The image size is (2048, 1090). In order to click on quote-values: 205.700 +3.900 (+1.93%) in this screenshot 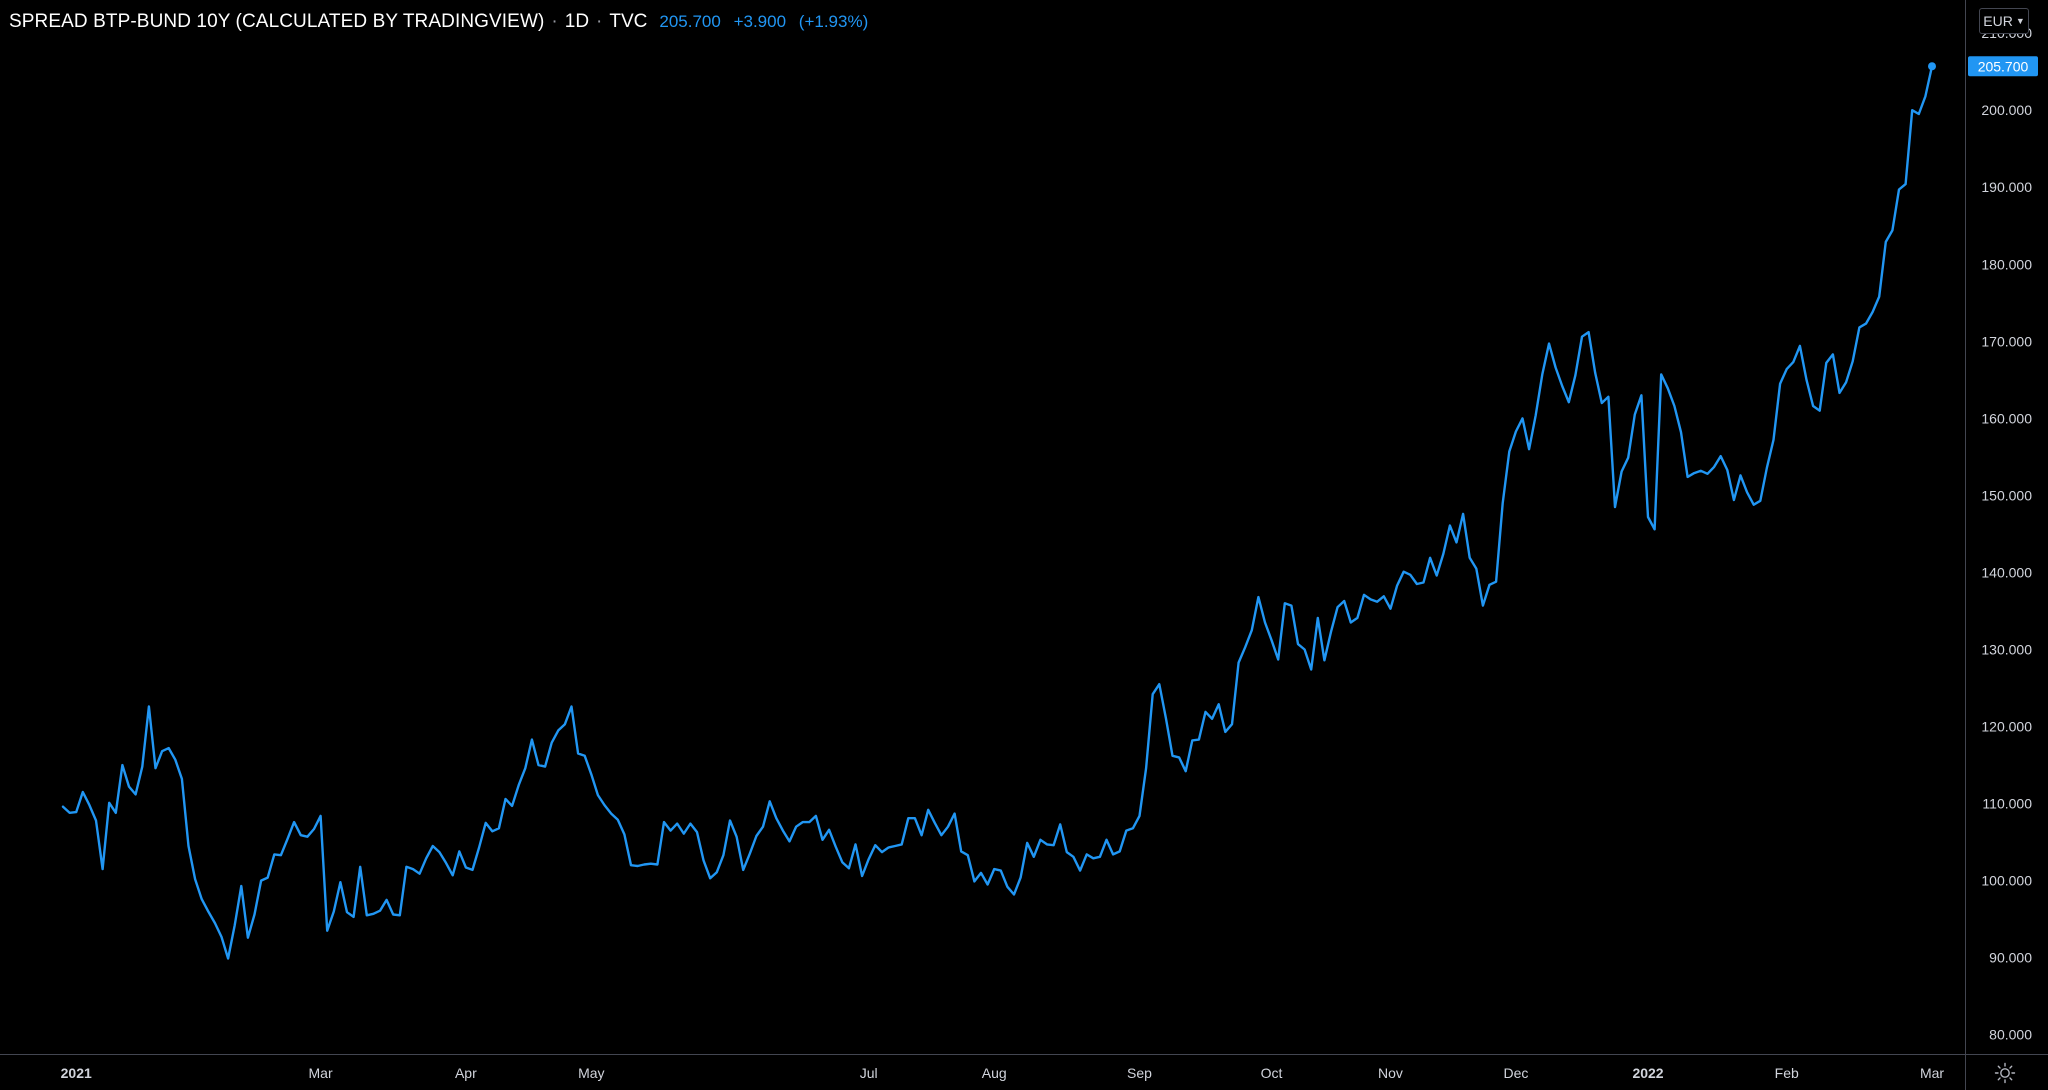, I will do `click(767, 22)`.